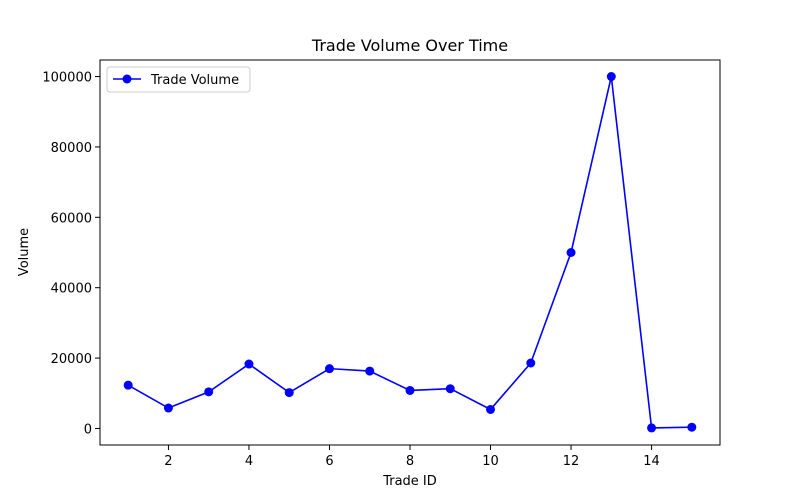 Image resolution: width=800 pixels, height=500 pixels. What do you see at coordinates (410, 461) in the screenshot?
I see `x-tick-label: 8` at bounding box center [410, 461].